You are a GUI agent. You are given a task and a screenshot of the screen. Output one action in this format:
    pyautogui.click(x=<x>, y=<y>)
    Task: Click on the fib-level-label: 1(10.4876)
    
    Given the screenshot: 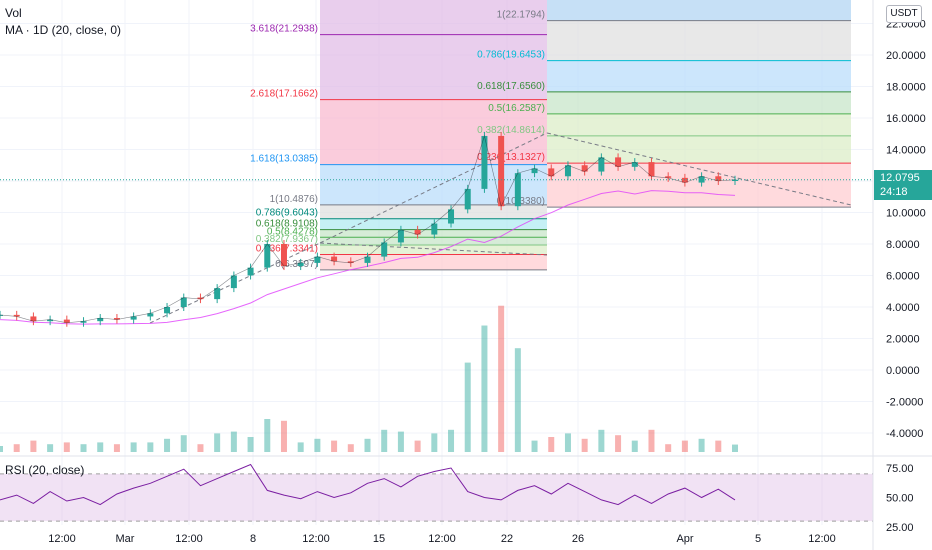 What is the action you would take?
    pyautogui.click(x=294, y=199)
    